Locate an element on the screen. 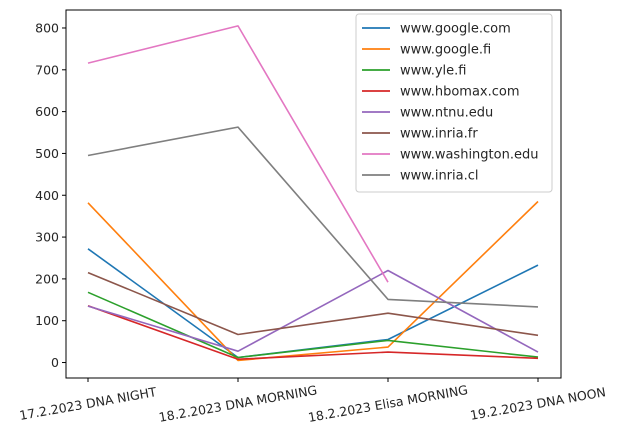 This screenshot has width=624, height=444. legend-label: www.google.com is located at coordinates (455, 29).